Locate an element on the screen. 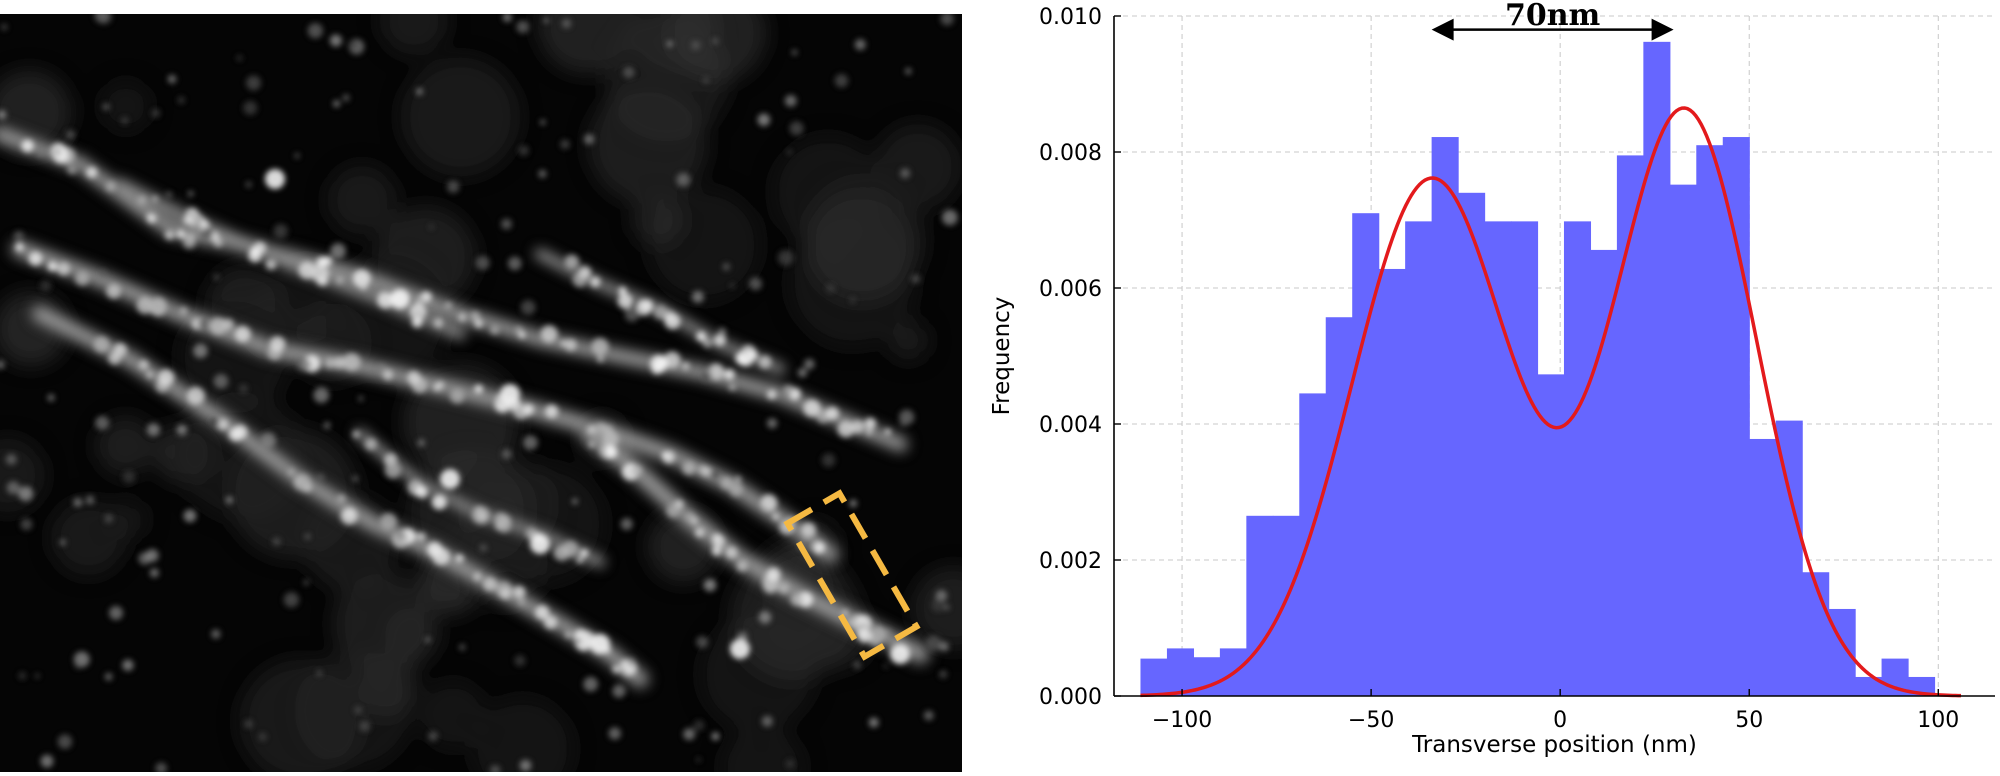 The width and height of the screenshot is (2000, 776). y-tick-label: 0.004 is located at coordinates (1070, 425).